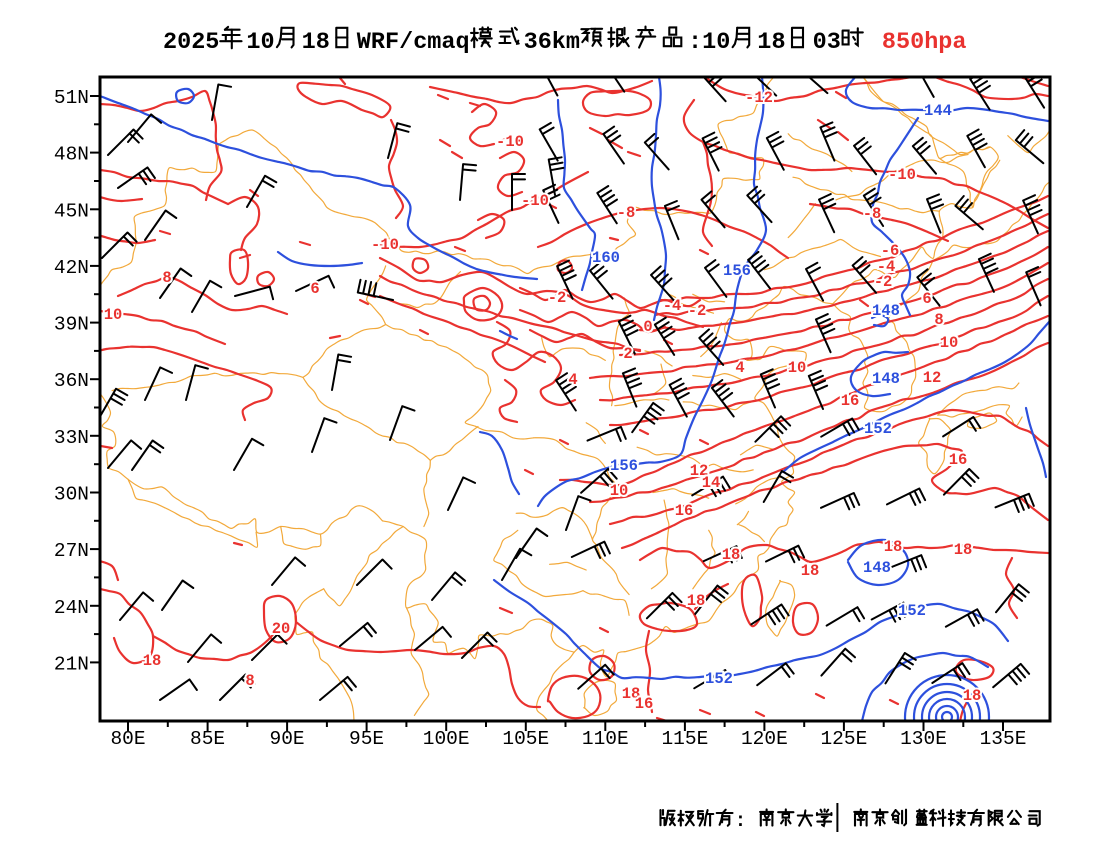  I want to click on svg-text: 135E, so click(1003, 739).